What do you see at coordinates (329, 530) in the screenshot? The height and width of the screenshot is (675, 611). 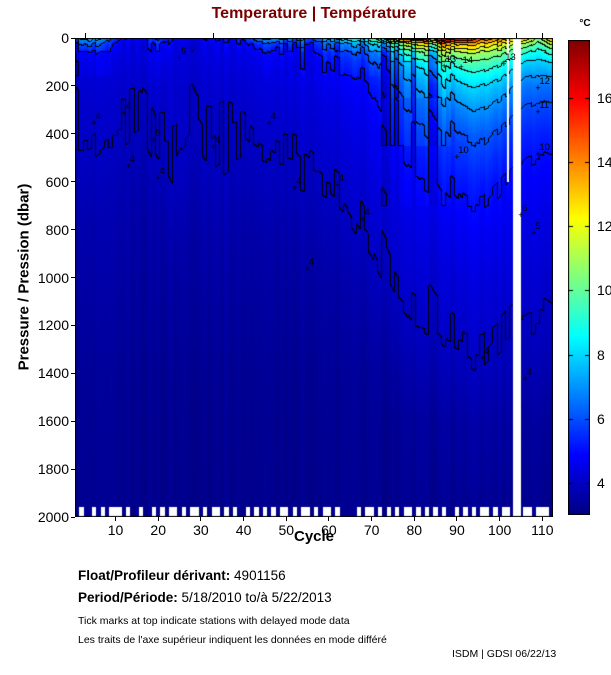 I see `x-tick-label: 60` at bounding box center [329, 530].